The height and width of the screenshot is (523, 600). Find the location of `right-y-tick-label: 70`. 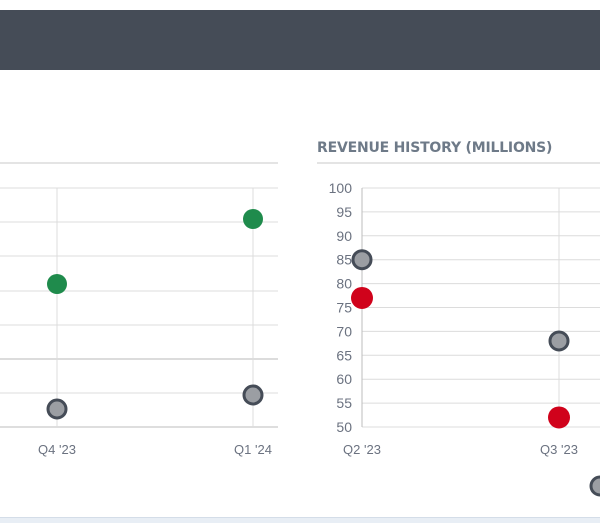

right-y-tick-label: 70 is located at coordinates (344, 331).